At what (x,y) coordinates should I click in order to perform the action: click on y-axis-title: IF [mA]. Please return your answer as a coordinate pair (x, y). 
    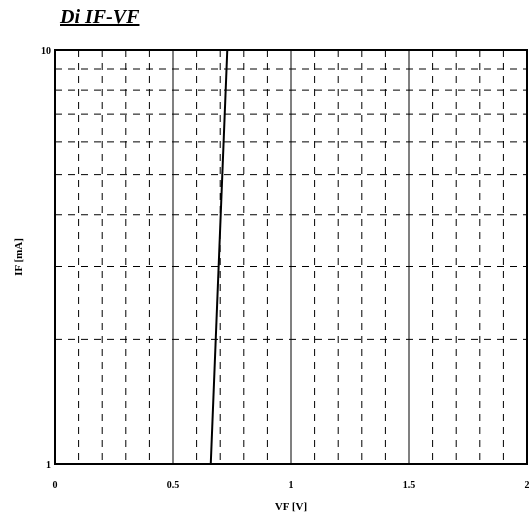
    Looking at the image, I should click on (19, 257).